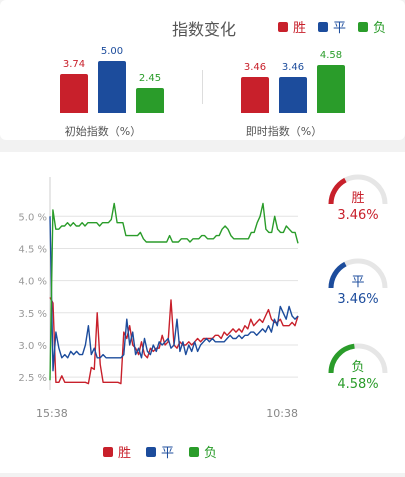 Image resolution: width=405 pixels, height=477 pixels. I want to click on gauge-label: 负, so click(357, 367).